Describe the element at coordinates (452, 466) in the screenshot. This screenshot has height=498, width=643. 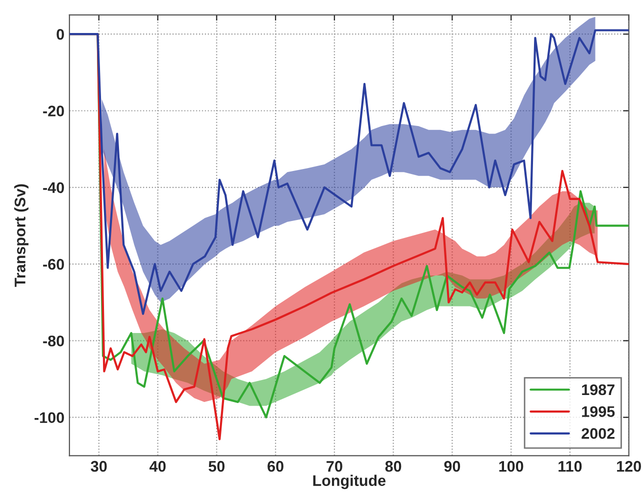
I see `x-tick-label: 90` at that location.